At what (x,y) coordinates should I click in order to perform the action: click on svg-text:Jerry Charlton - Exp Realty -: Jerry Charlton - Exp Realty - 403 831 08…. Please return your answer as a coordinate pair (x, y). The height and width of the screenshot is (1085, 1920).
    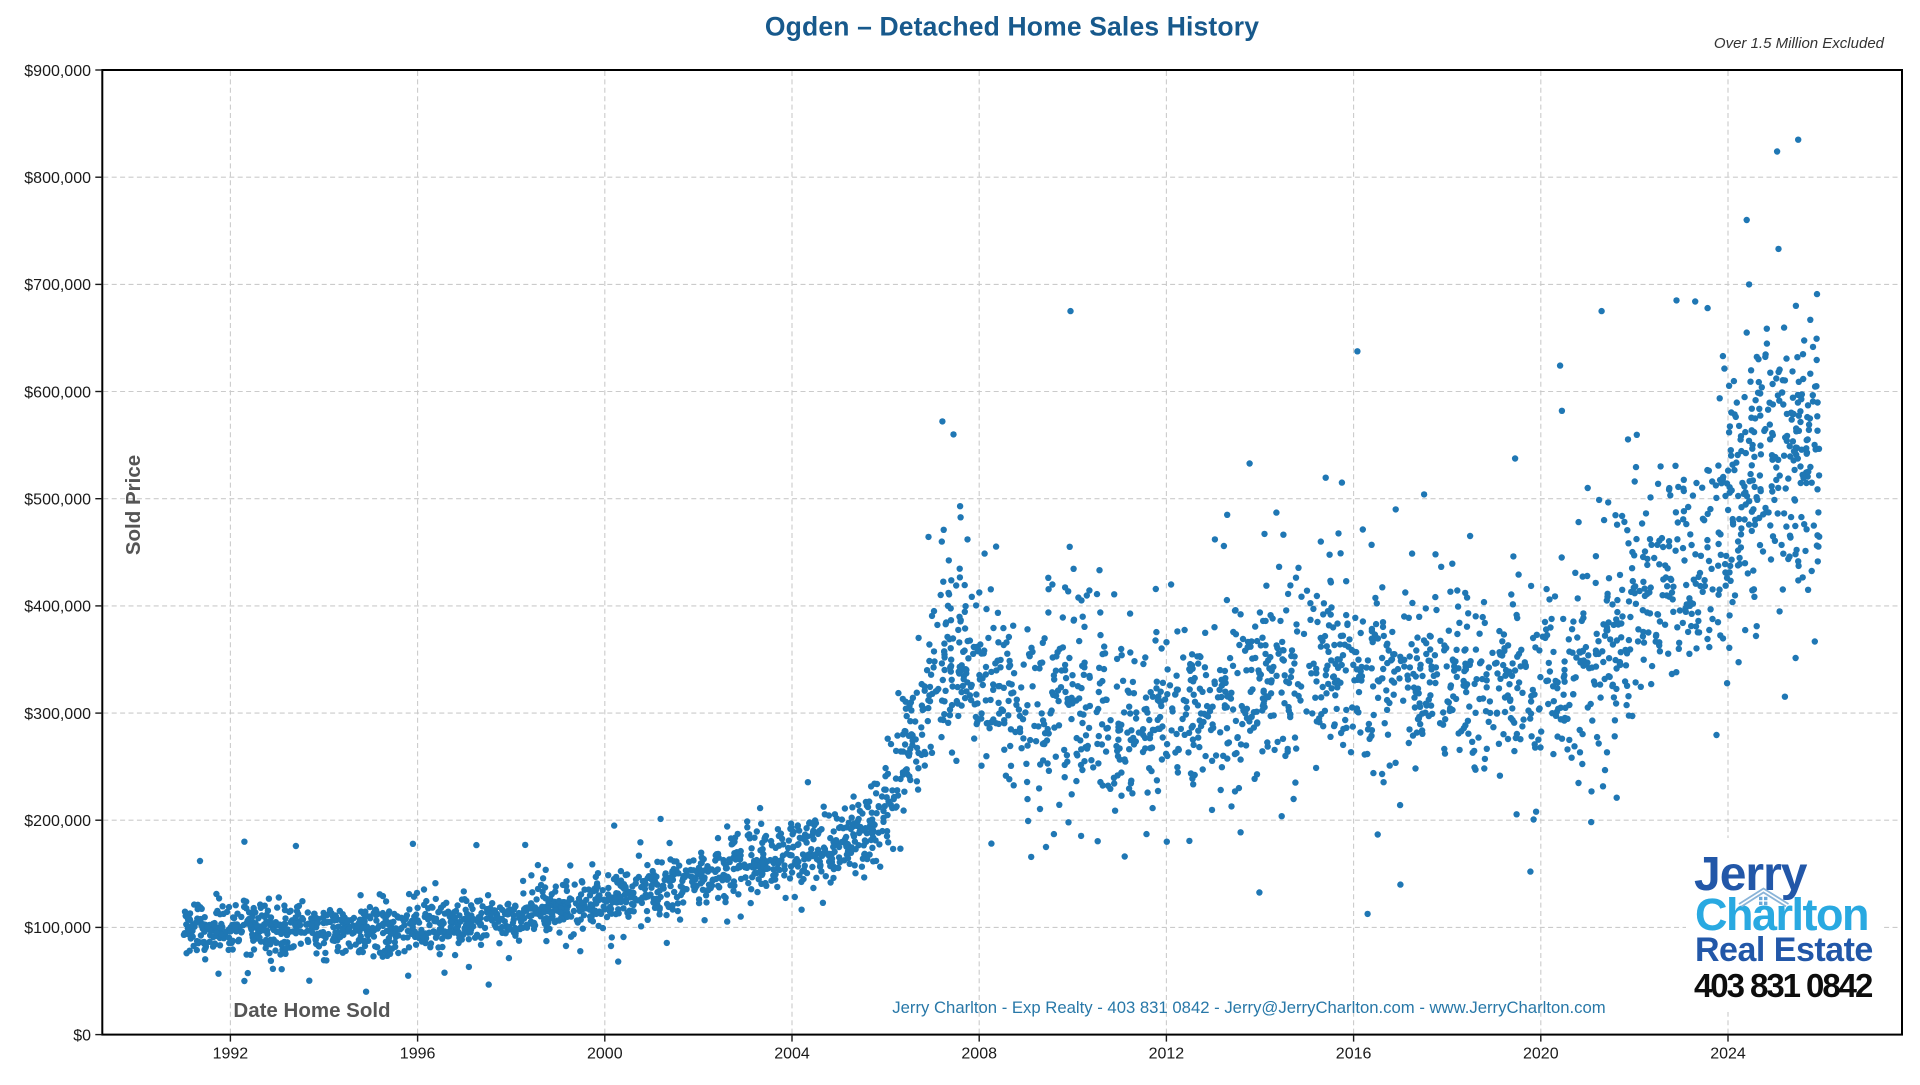
    Looking at the image, I should click on (1248, 1007).